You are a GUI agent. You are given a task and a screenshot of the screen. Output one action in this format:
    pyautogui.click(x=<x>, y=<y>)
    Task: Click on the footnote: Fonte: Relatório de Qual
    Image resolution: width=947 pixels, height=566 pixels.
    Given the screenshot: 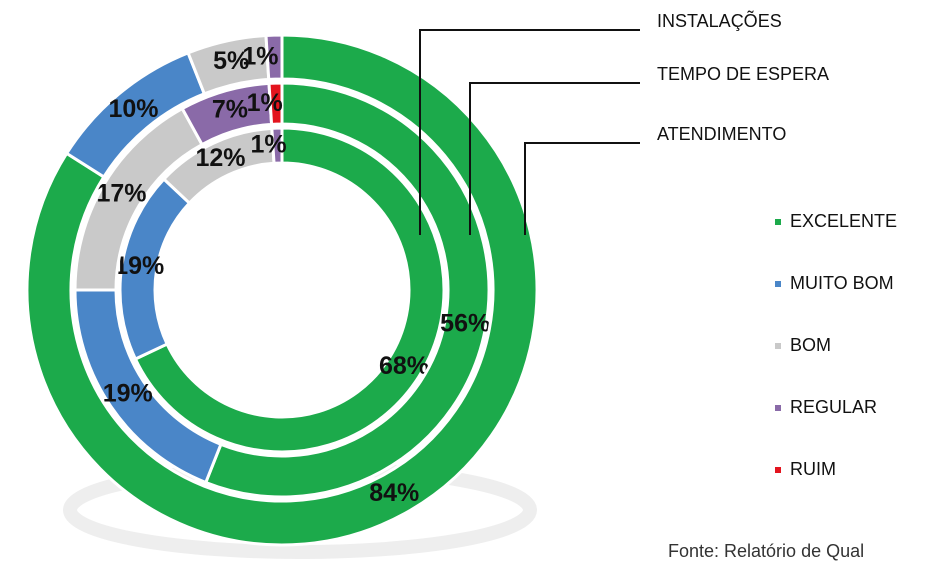 What is the action you would take?
    pyautogui.click(x=766, y=551)
    